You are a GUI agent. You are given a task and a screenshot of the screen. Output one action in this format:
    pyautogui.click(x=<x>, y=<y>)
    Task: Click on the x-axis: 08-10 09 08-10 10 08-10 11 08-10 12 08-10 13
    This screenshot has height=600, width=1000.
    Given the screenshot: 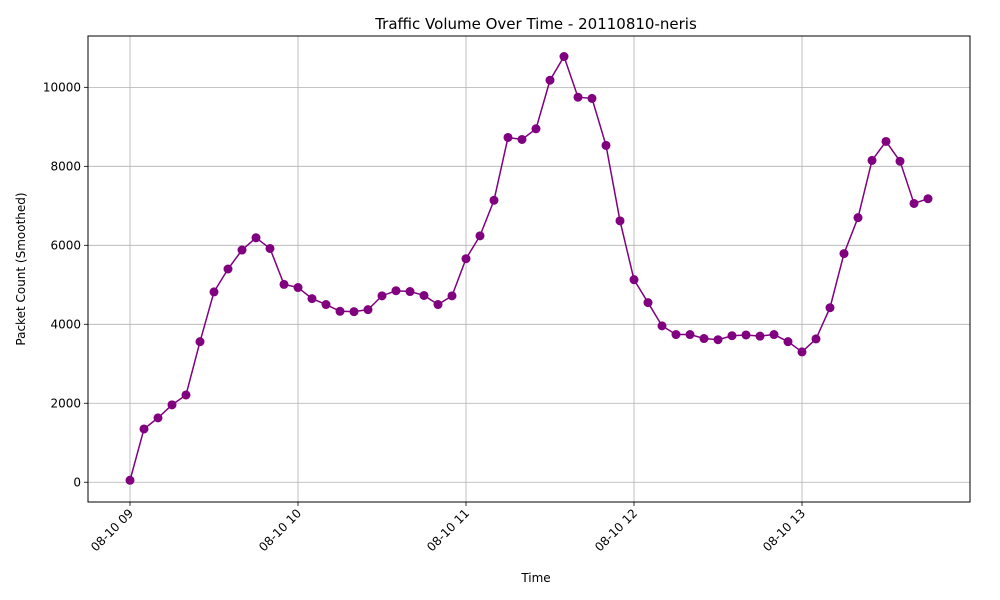 What is the action you would take?
    pyautogui.click(x=448, y=528)
    